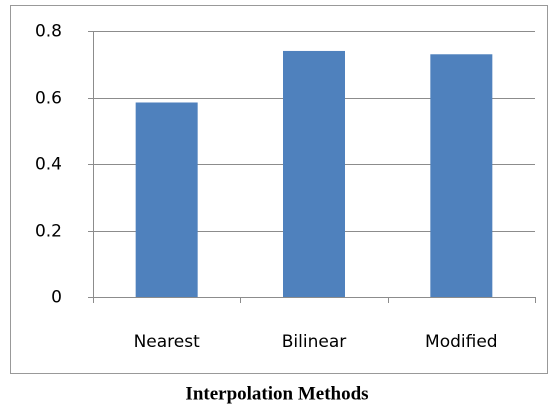 The width and height of the screenshot is (555, 410). Describe the element at coordinates (48, 99) in the screenshot. I see `y-tick-label: 0.6` at that location.